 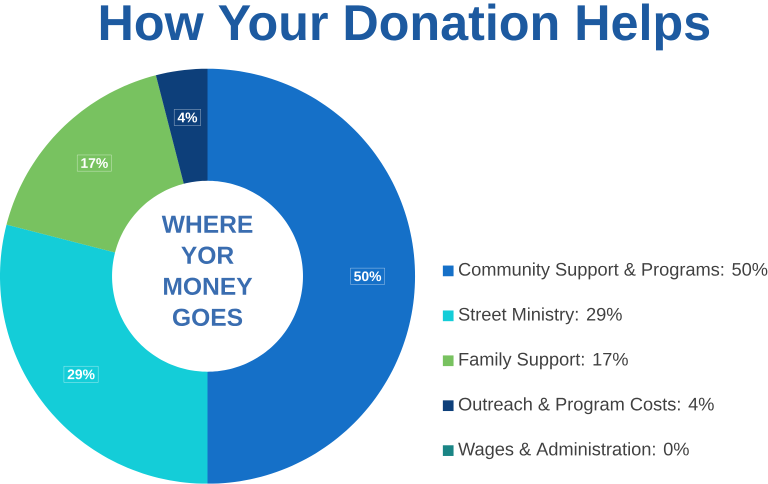 What do you see at coordinates (613, 271) in the screenshot?
I see `legend-label: Community Support & Programs: 50%` at bounding box center [613, 271].